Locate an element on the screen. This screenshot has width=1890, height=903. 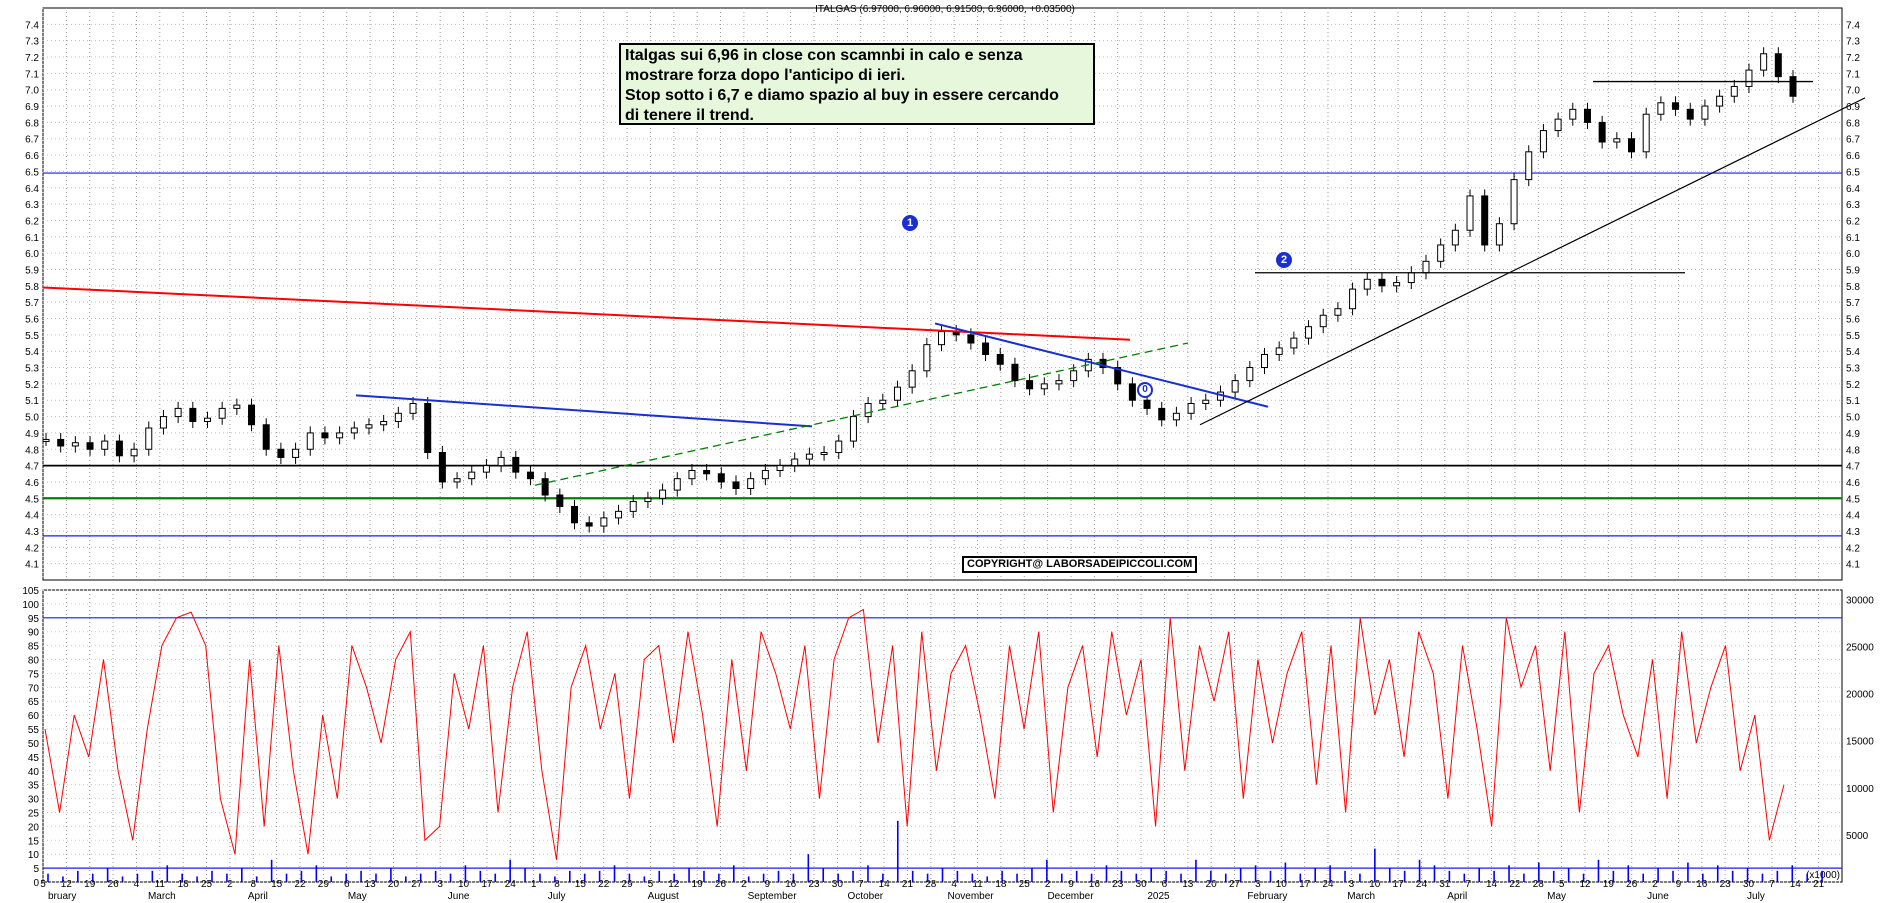
y-tick-left: 5.2 is located at coordinates (32, 385).